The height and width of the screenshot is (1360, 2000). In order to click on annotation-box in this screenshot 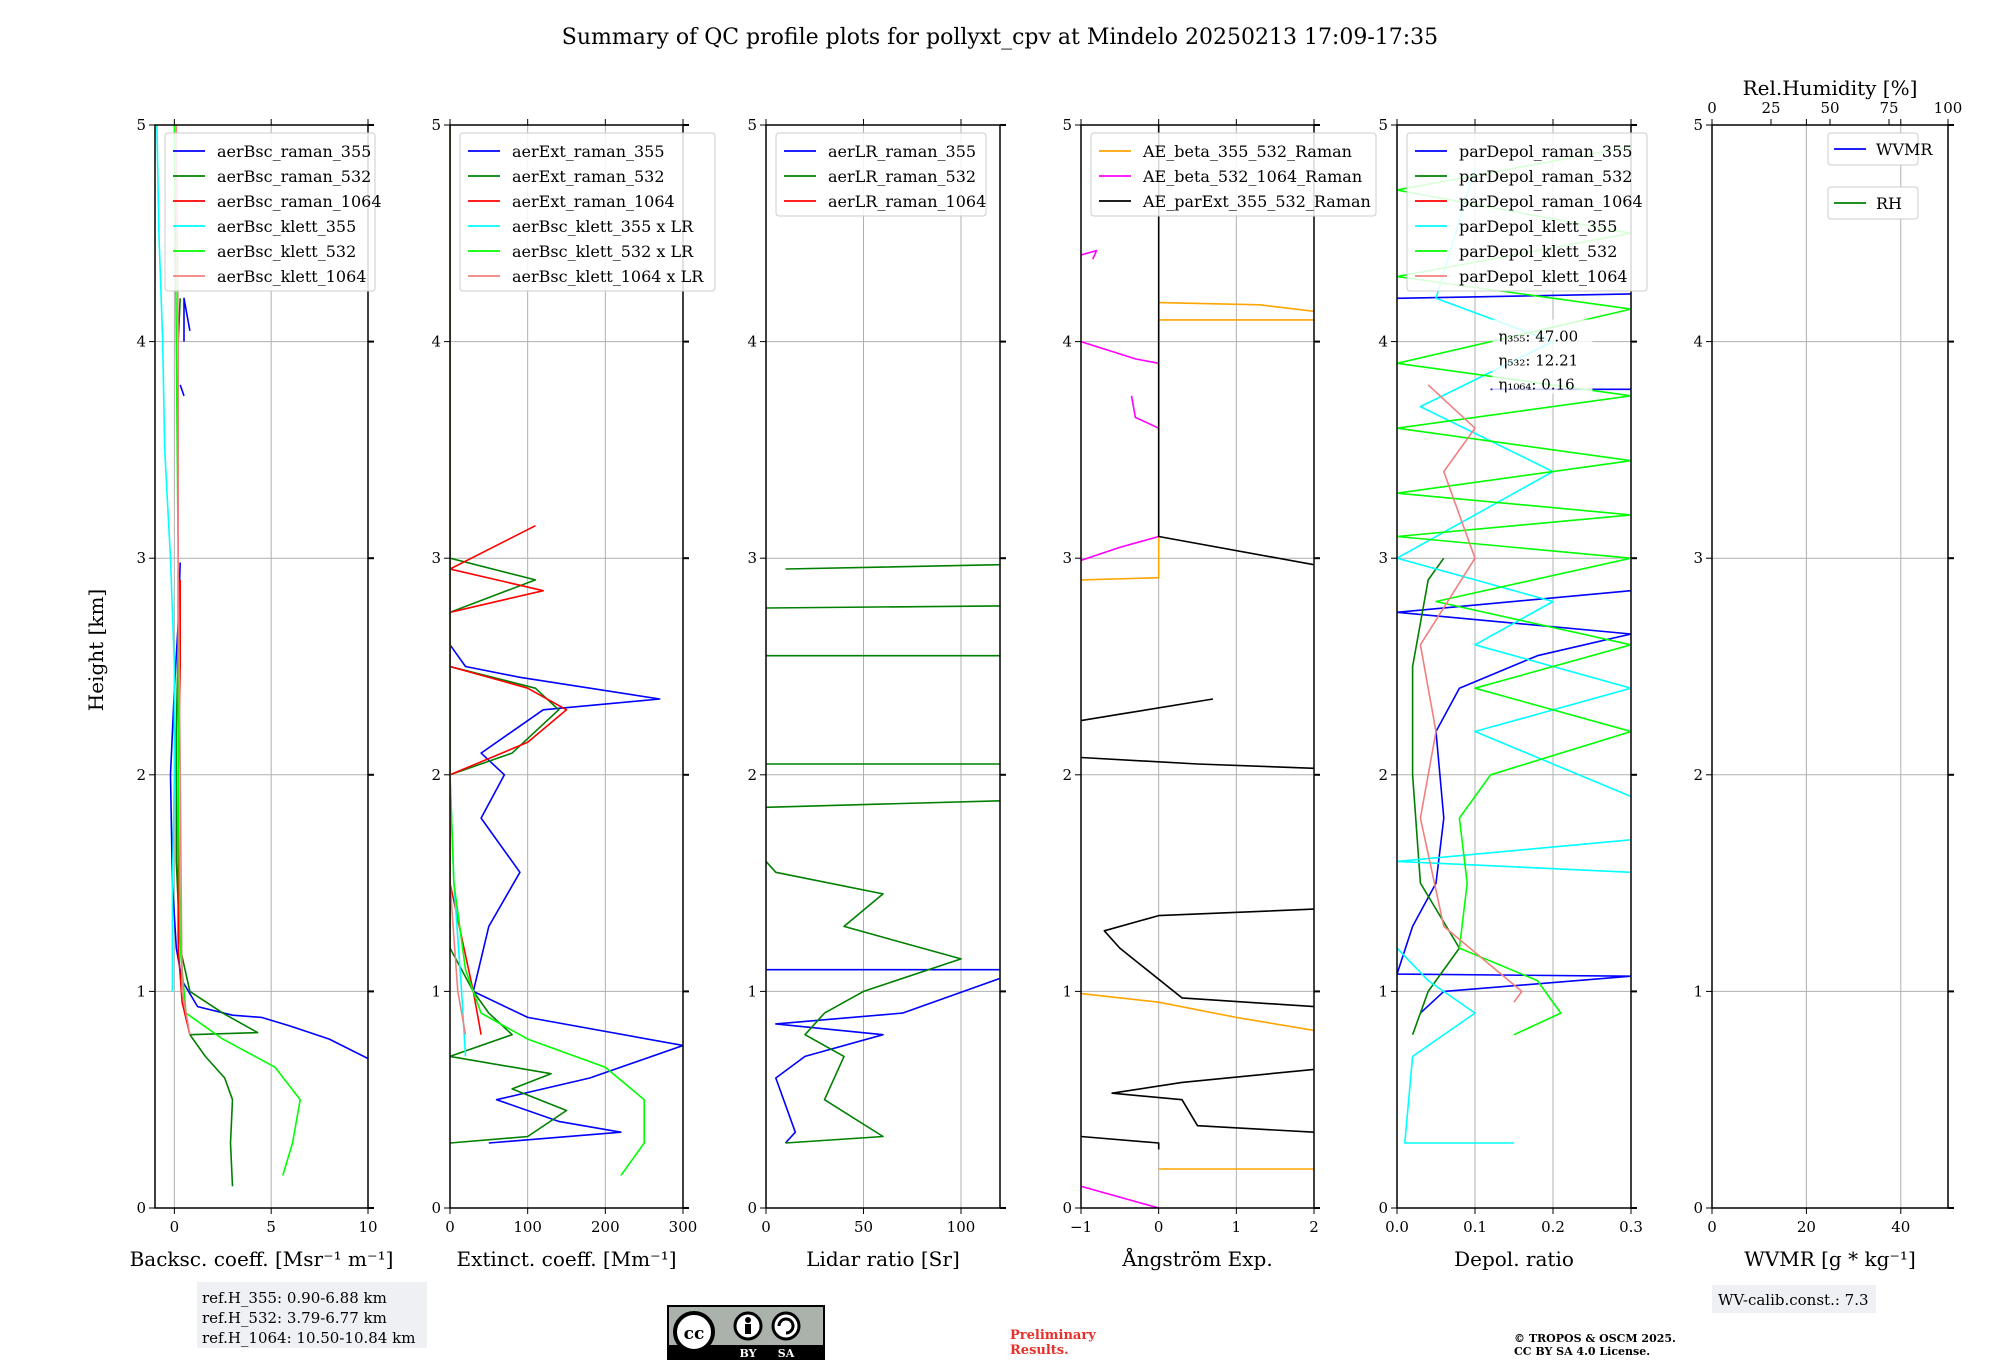, I will do `click(1542, 356)`.